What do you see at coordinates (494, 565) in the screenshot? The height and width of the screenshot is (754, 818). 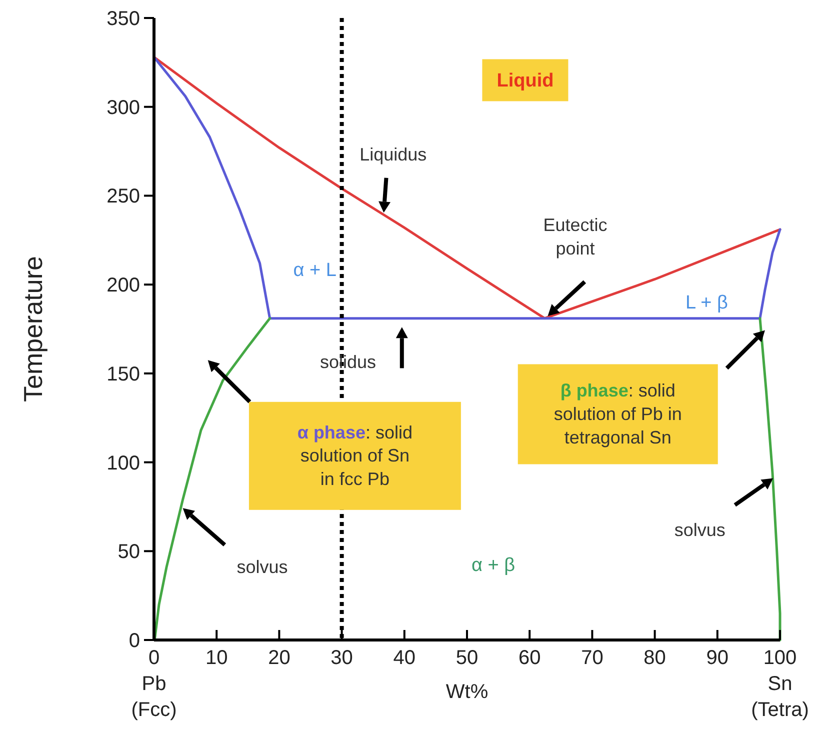 I see `annotation: α + β` at bounding box center [494, 565].